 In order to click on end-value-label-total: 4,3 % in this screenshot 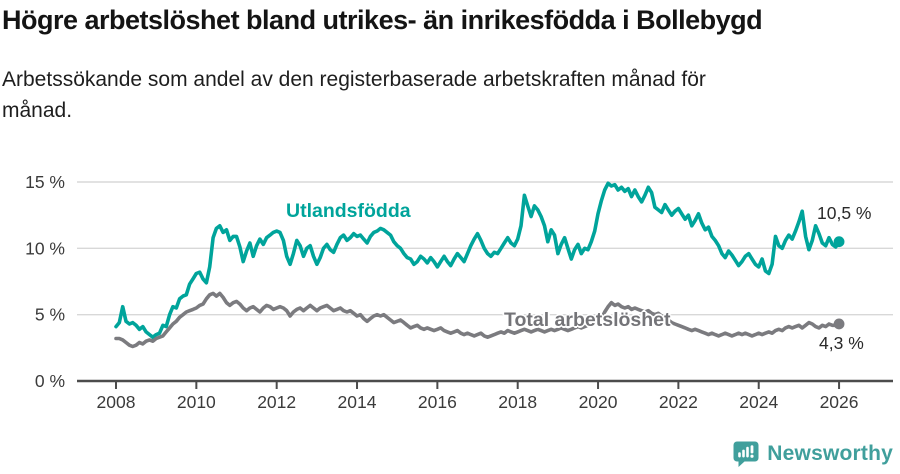, I will do `click(841, 343)`.